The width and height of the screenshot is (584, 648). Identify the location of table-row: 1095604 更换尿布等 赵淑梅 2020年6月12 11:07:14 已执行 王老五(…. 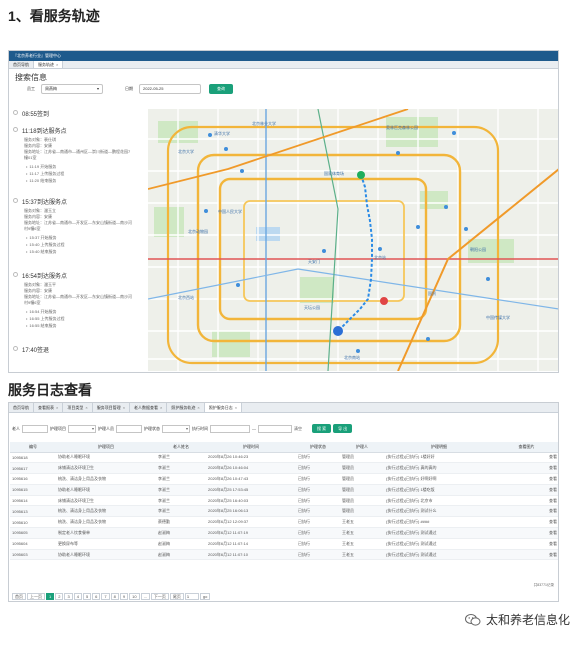
(284, 544).